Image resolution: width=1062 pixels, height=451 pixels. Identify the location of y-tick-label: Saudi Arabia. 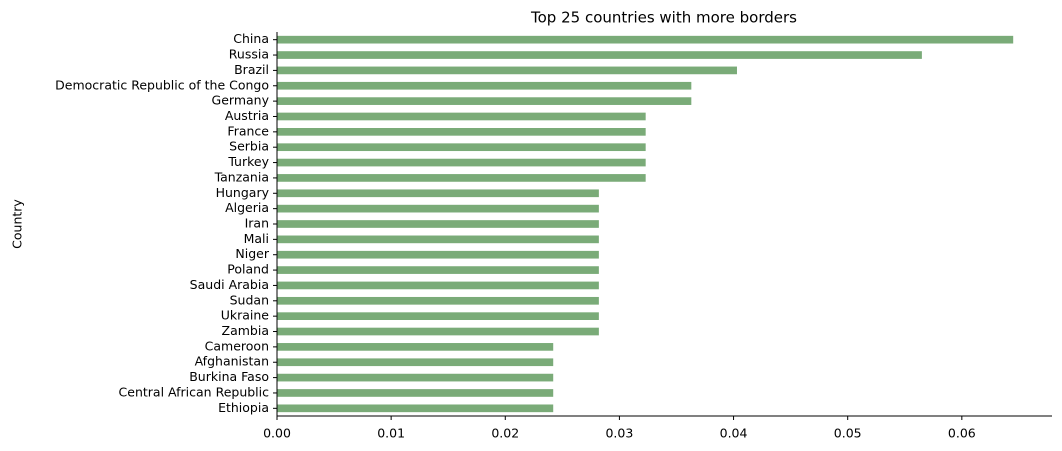
(229, 284).